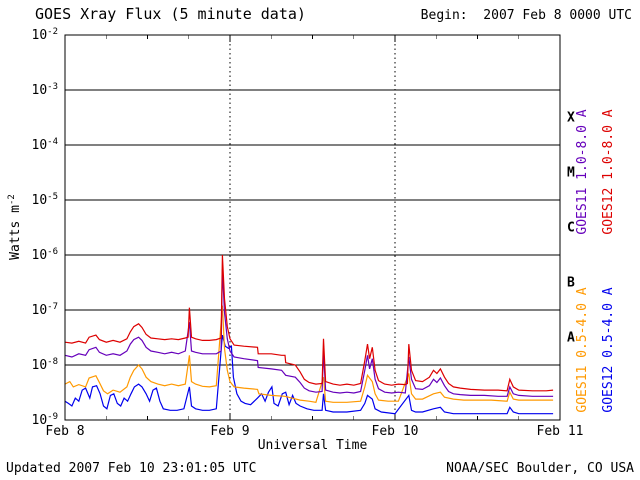 The width and height of the screenshot is (640, 480). I want to click on flare-class-c: C, so click(571, 228).